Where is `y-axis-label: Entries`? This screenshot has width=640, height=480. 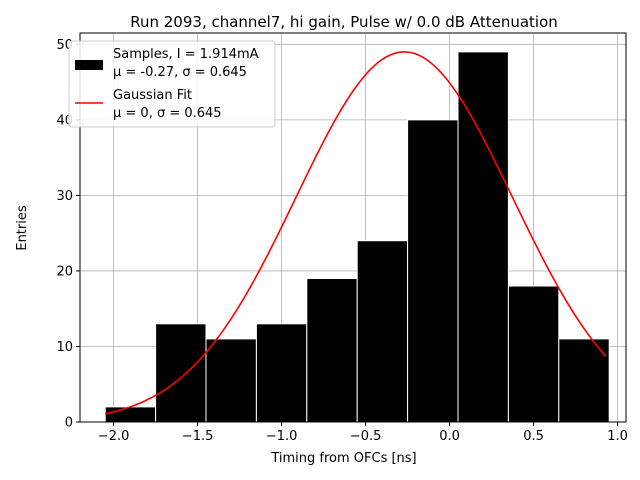
y-axis-label: Entries is located at coordinates (22, 228).